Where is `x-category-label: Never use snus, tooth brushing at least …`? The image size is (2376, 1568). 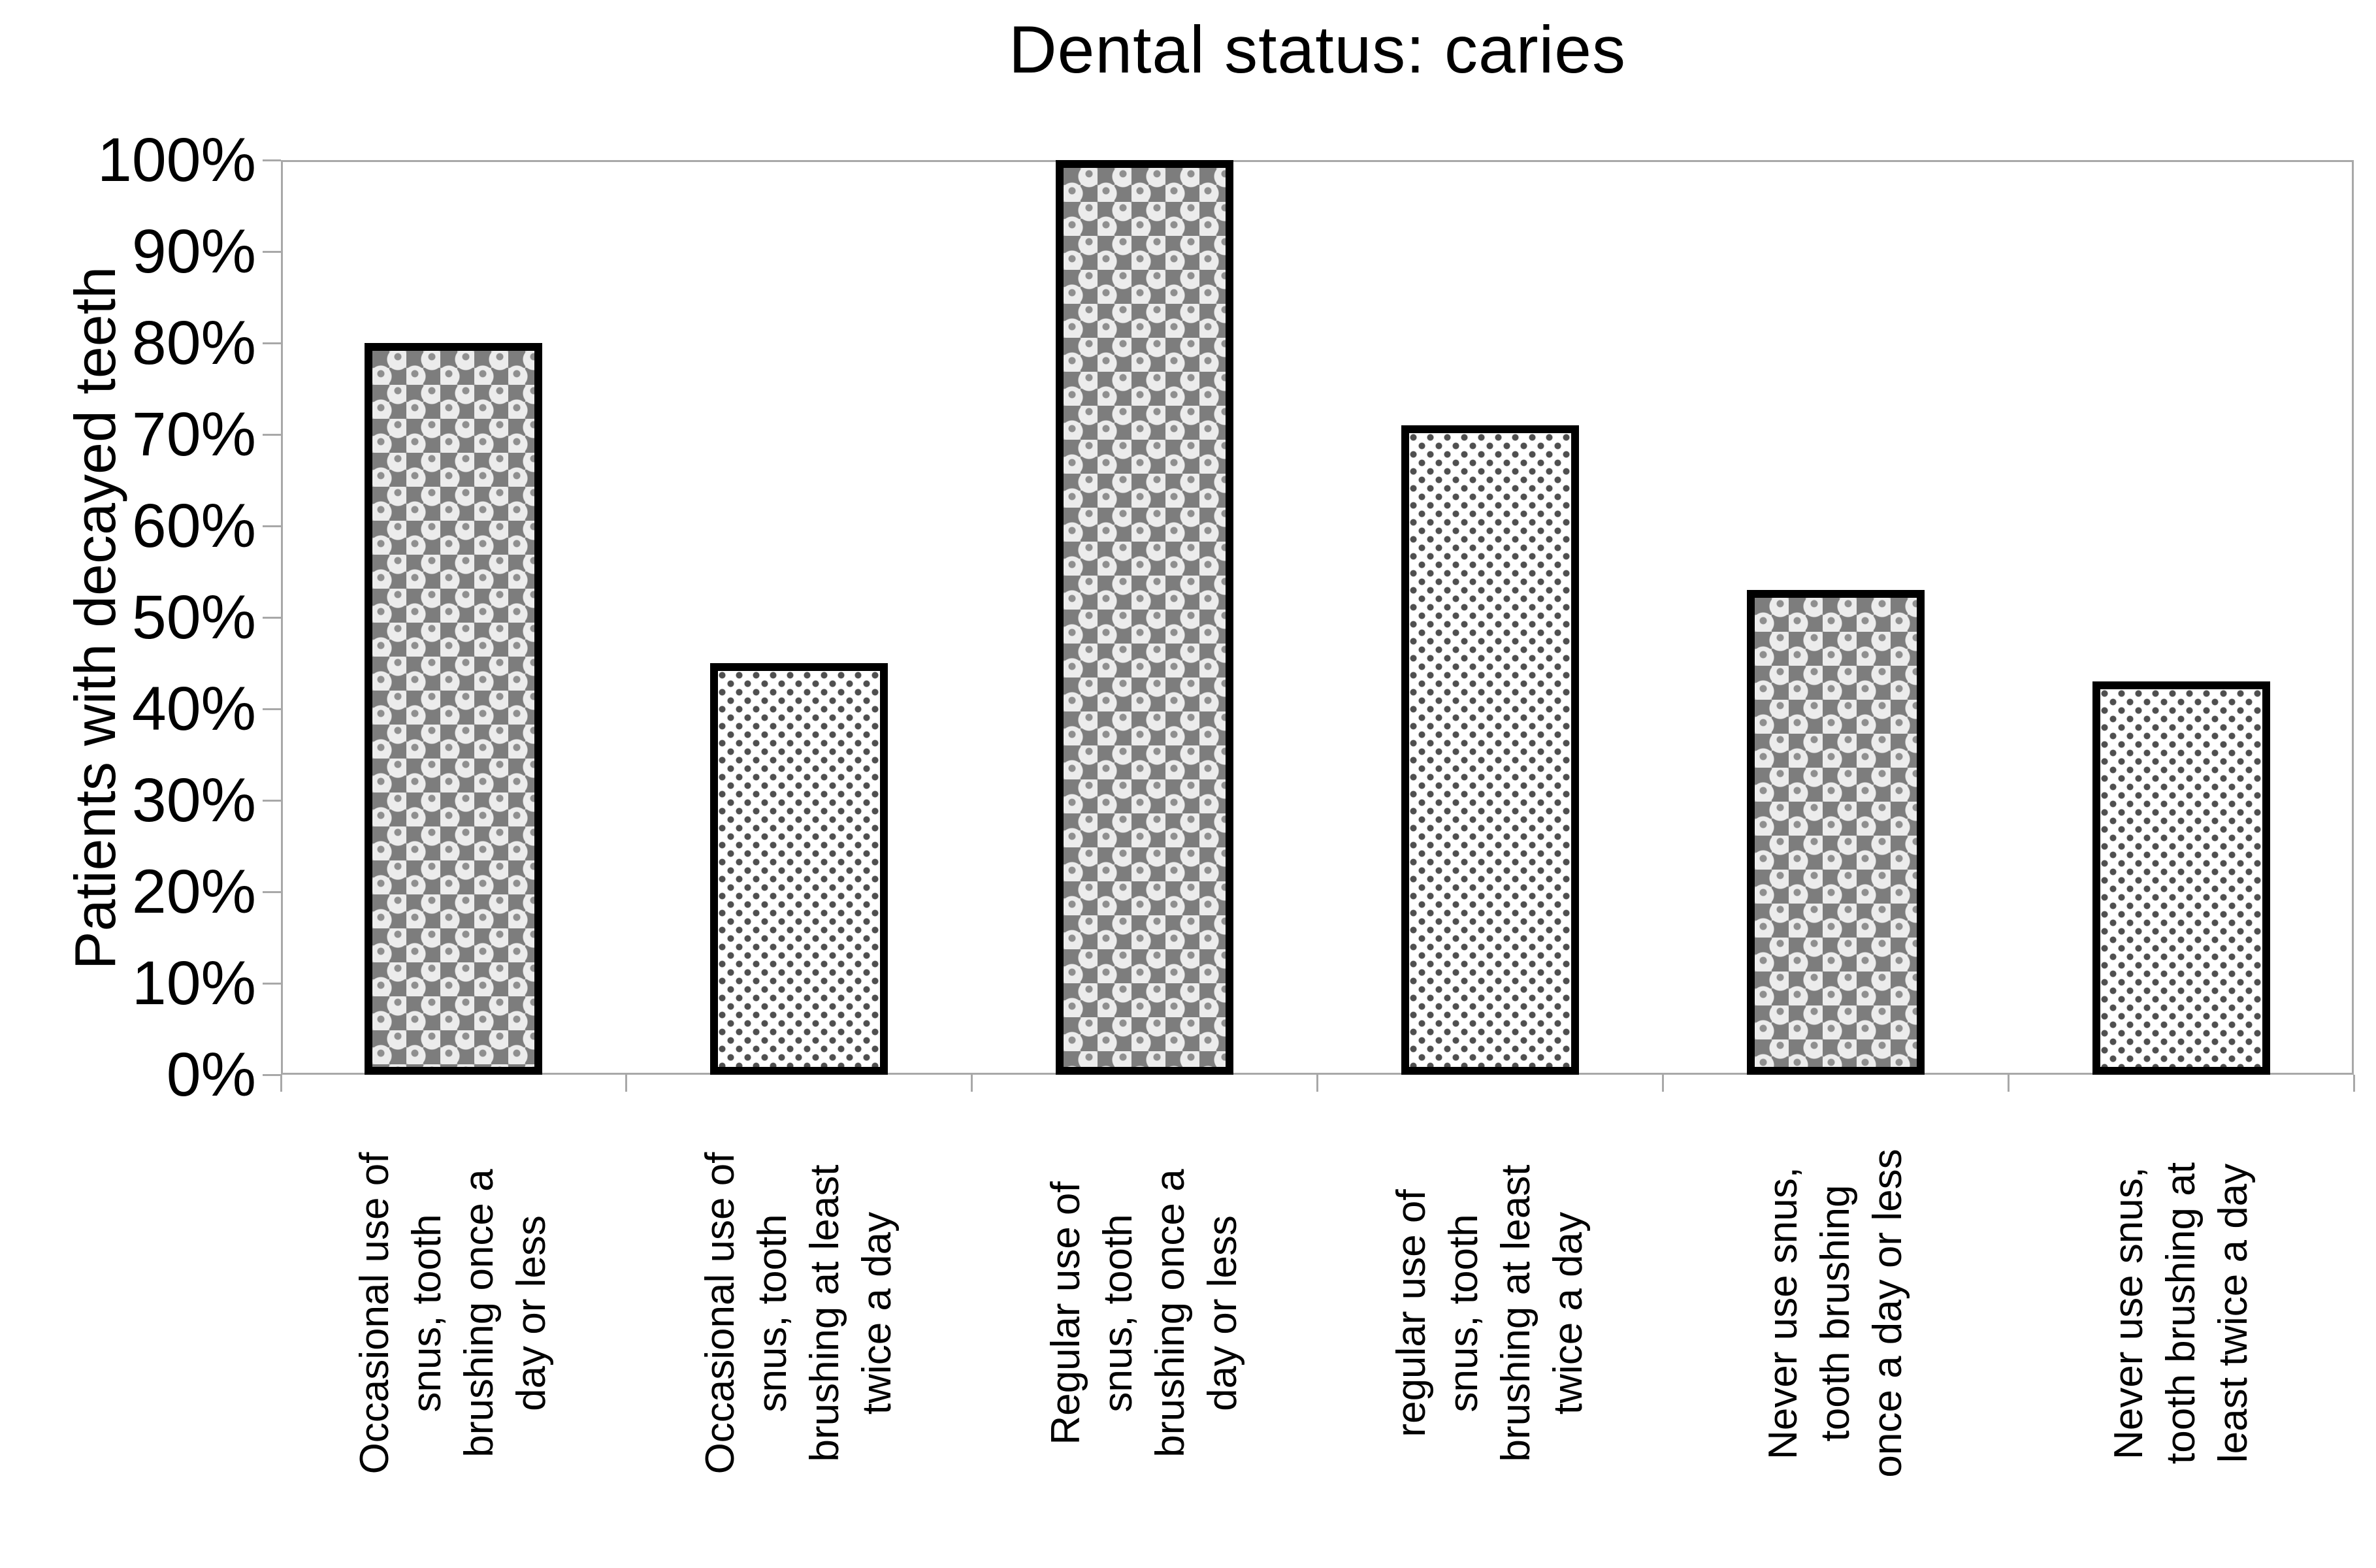
x-category-label: Never use snus, tooth brushing at least … is located at coordinates (2181, 1313).